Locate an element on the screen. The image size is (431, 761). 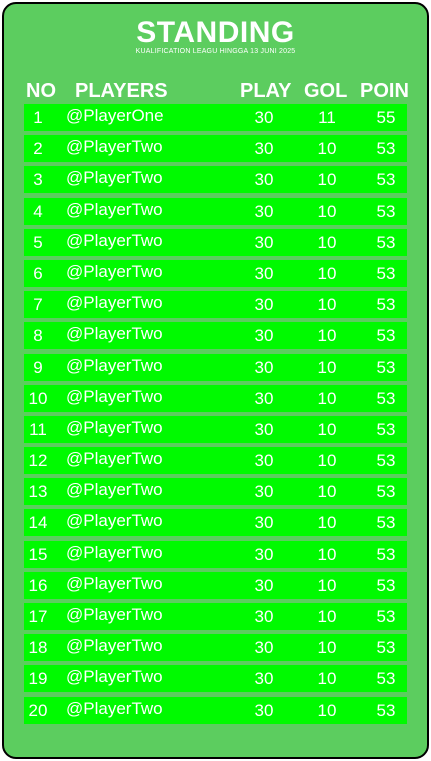
table-row: 10 @PlayerTwo 30 10 53 is located at coordinates (215, 398).